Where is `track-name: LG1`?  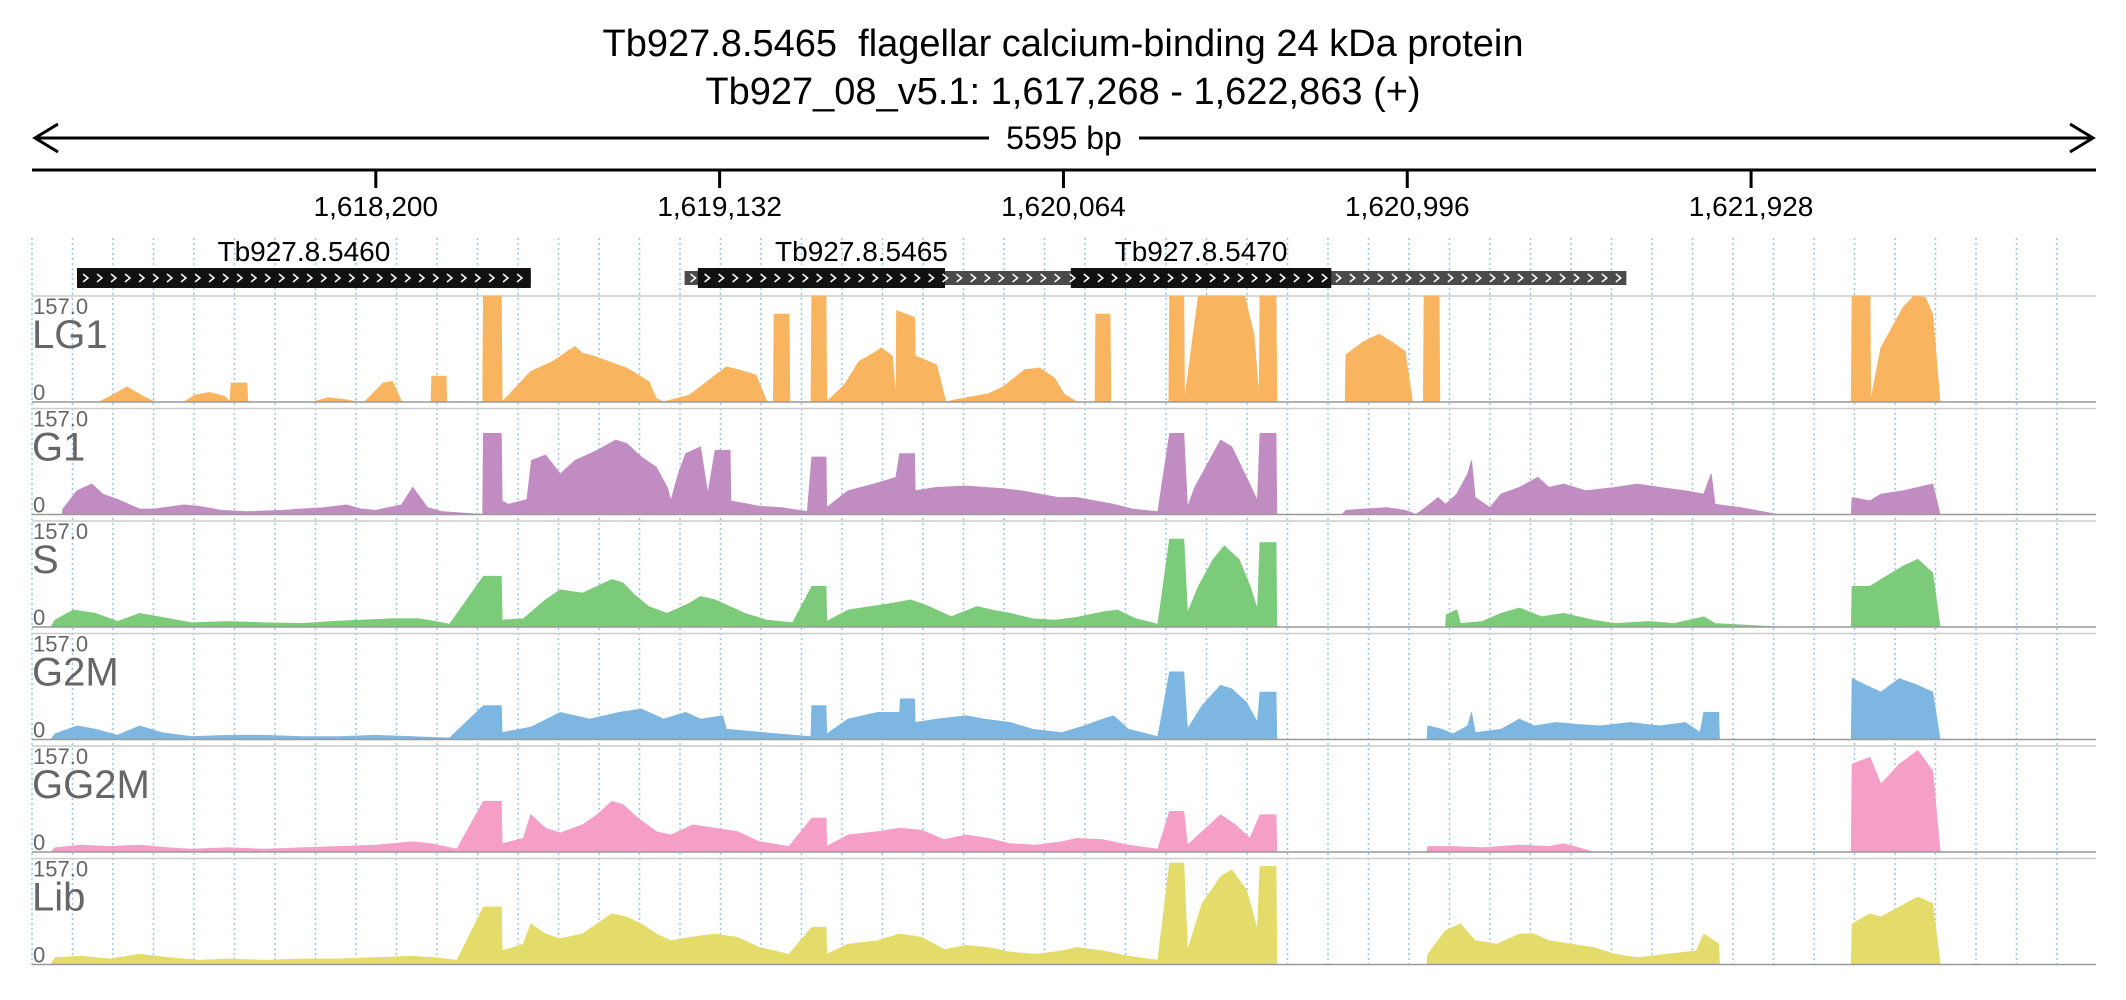
track-name: LG1 is located at coordinates (70, 335).